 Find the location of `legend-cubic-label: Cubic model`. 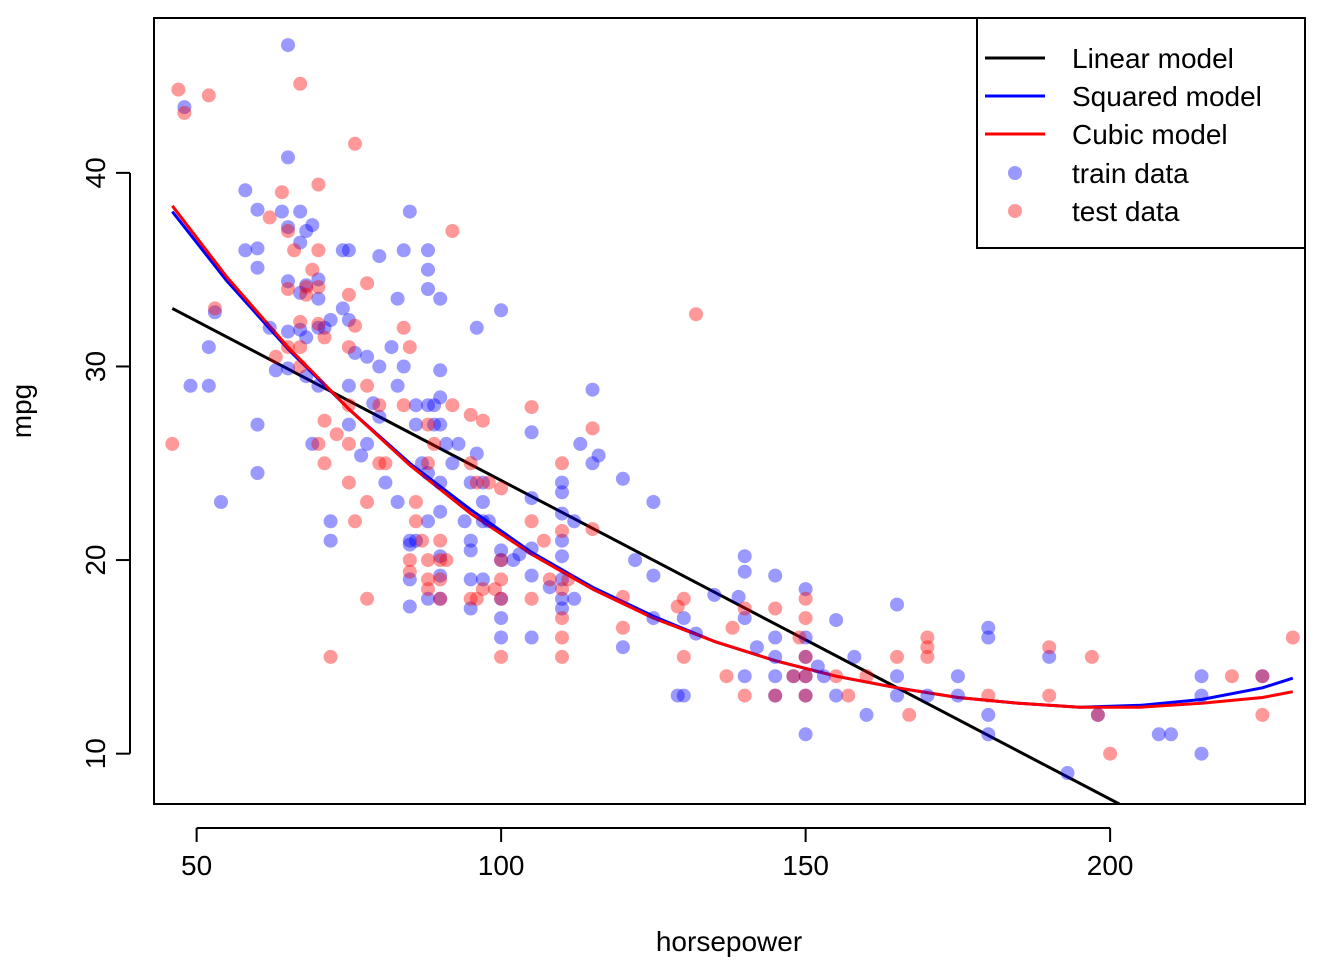

legend-cubic-label: Cubic model is located at coordinates (1150, 134).